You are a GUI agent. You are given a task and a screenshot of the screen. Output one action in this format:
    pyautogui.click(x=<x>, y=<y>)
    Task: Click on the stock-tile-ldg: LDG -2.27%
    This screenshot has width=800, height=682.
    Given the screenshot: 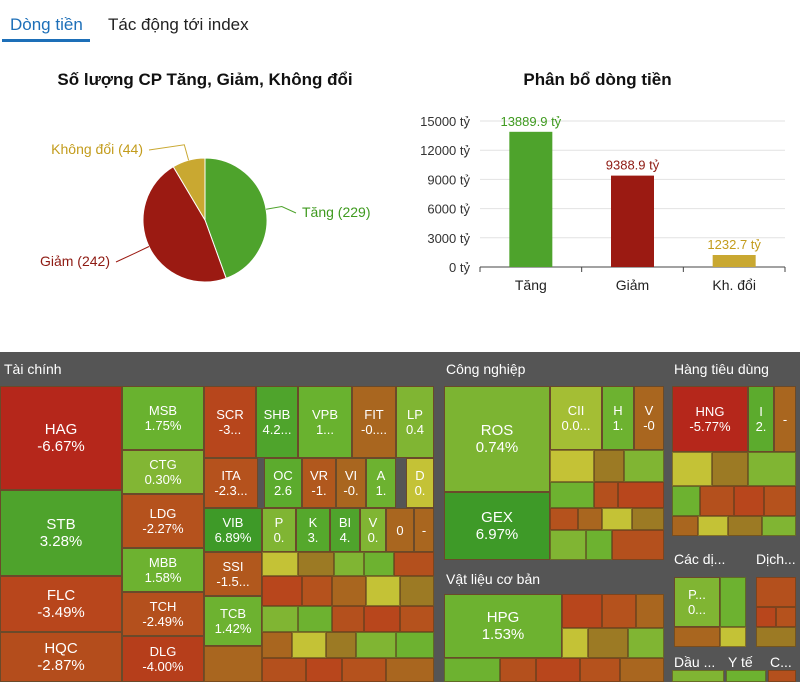 What is the action you would take?
    pyautogui.click(x=163, y=521)
    